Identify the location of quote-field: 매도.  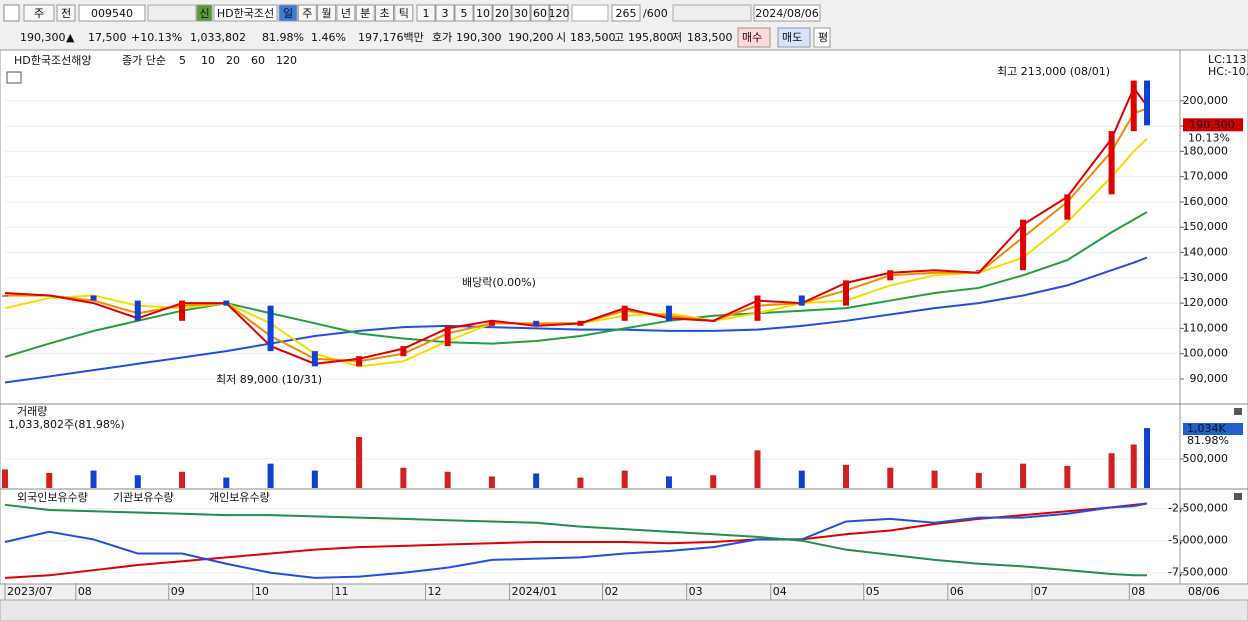
(792, 37).